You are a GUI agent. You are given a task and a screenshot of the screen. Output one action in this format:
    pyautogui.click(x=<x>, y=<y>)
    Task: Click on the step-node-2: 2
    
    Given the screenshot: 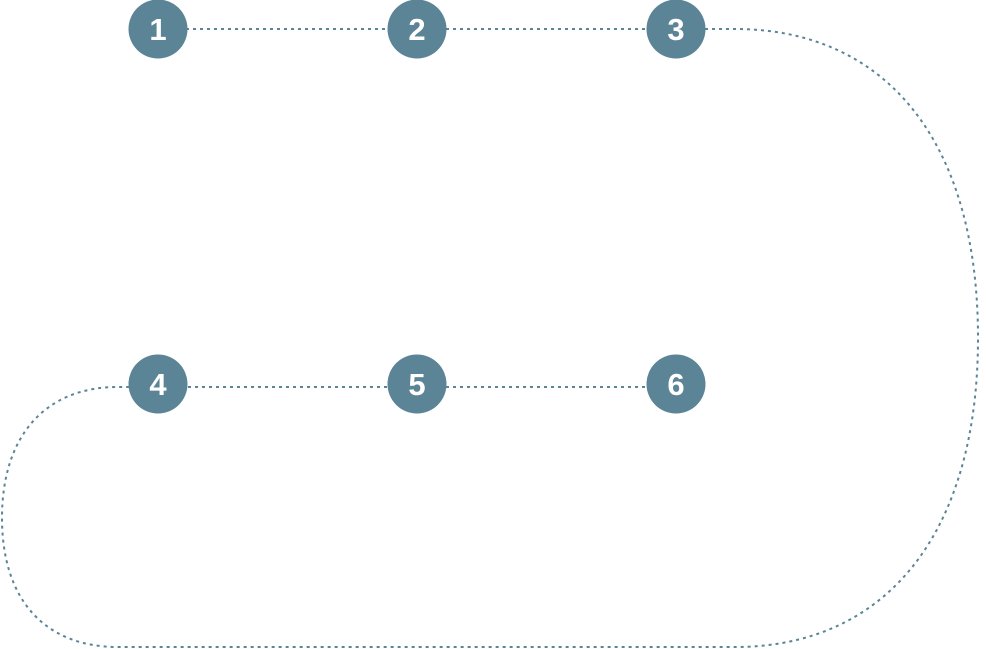 What is the action you would take?
    pyautogui.click(x=417, y=29)
    